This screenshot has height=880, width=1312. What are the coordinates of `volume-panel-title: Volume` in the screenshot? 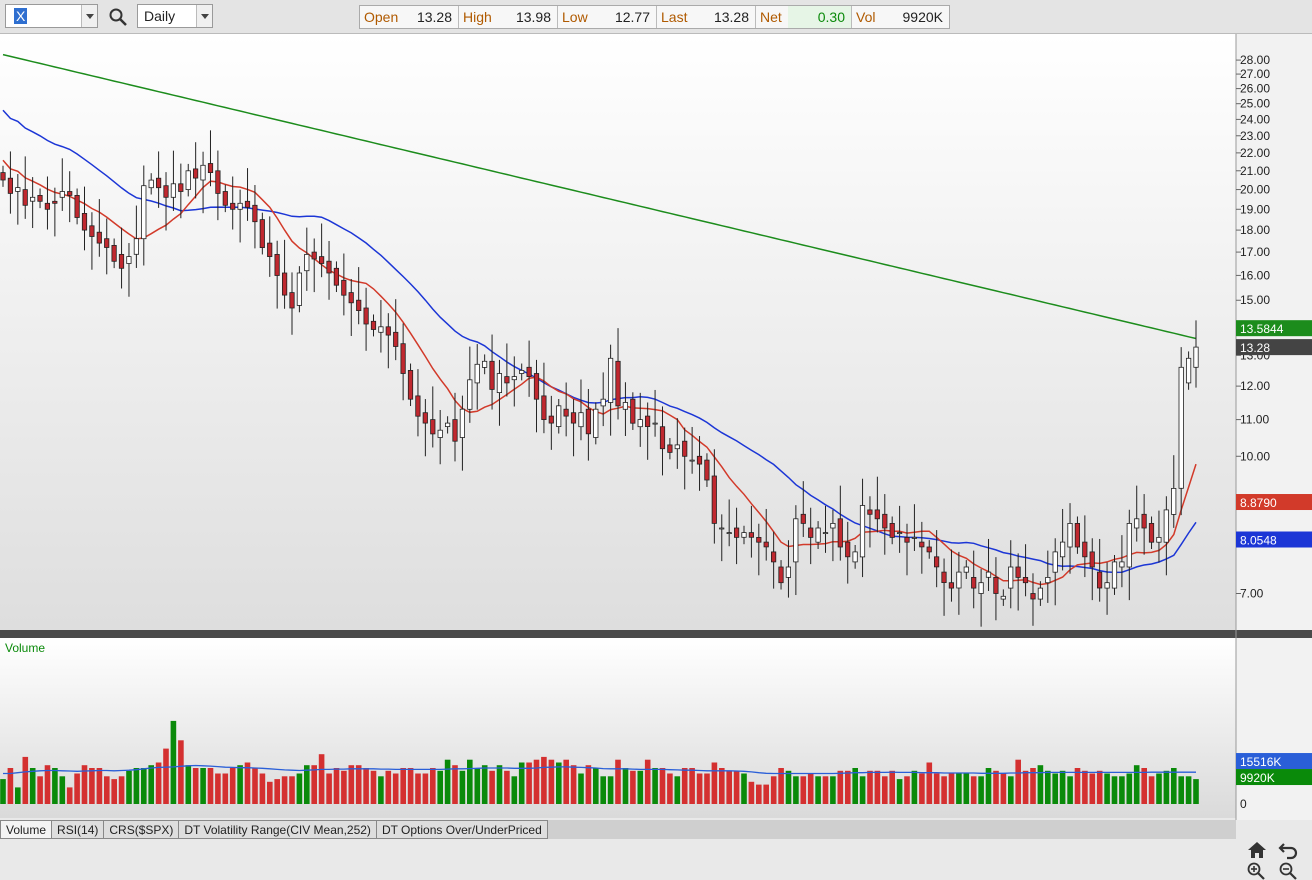 It's located at (25, 648).